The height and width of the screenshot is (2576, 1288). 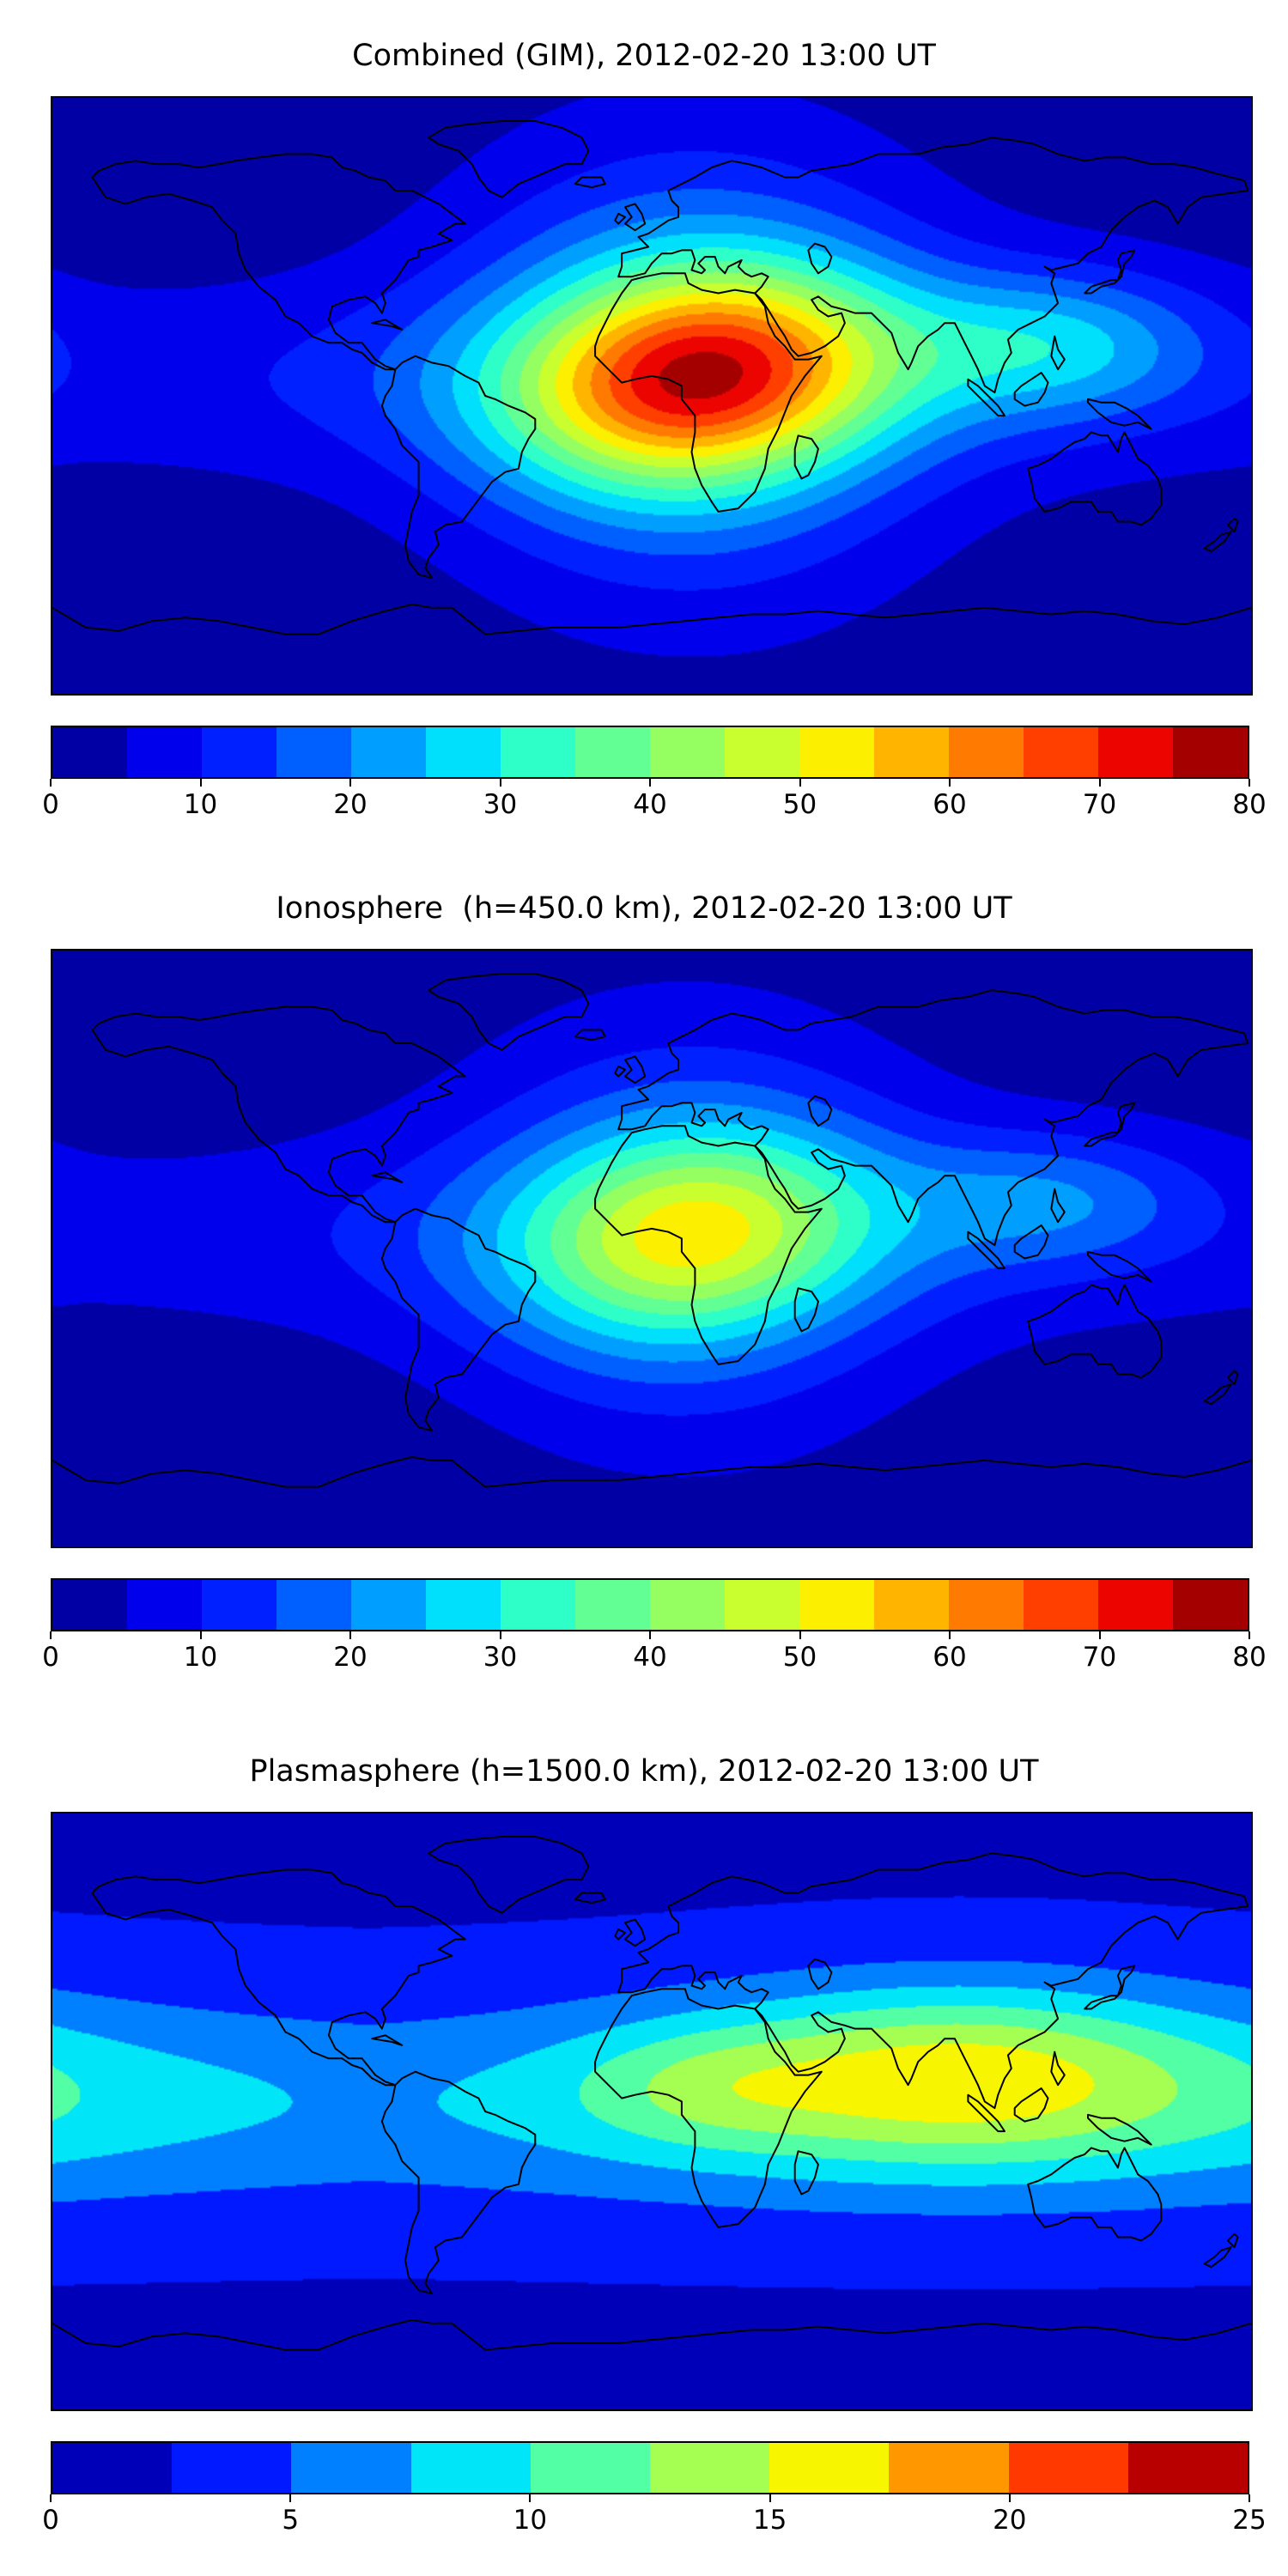 I want to click on colorbar-tick-label: 60, so click(x=950, y=804).